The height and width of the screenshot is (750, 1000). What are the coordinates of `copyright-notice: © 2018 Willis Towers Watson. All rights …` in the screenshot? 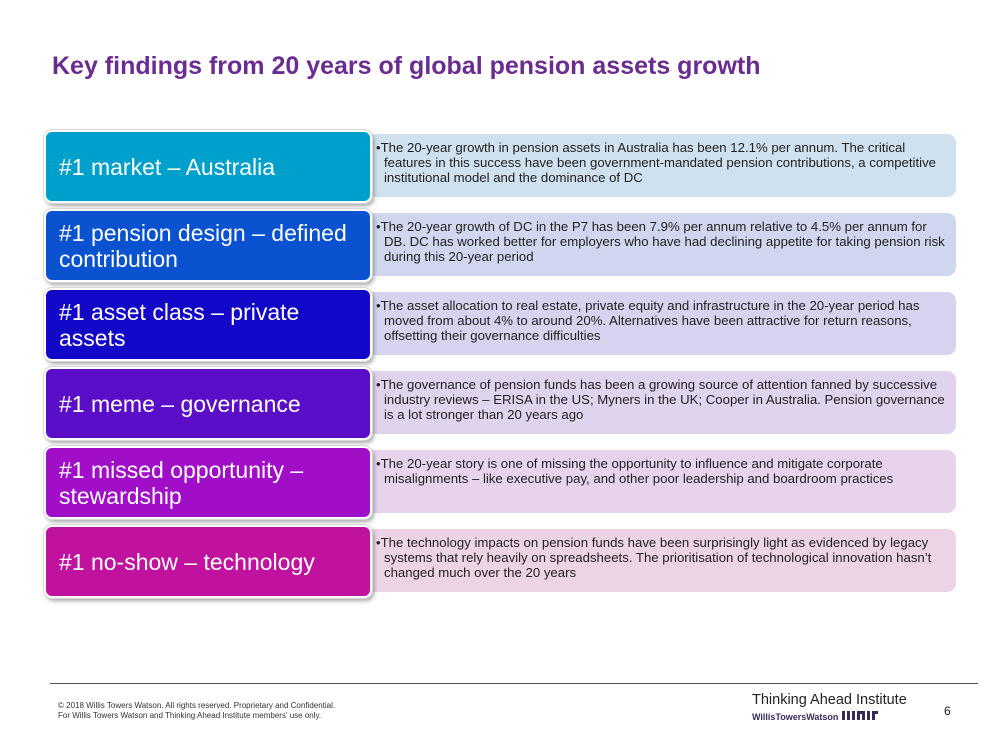 It's located at (196, 711).